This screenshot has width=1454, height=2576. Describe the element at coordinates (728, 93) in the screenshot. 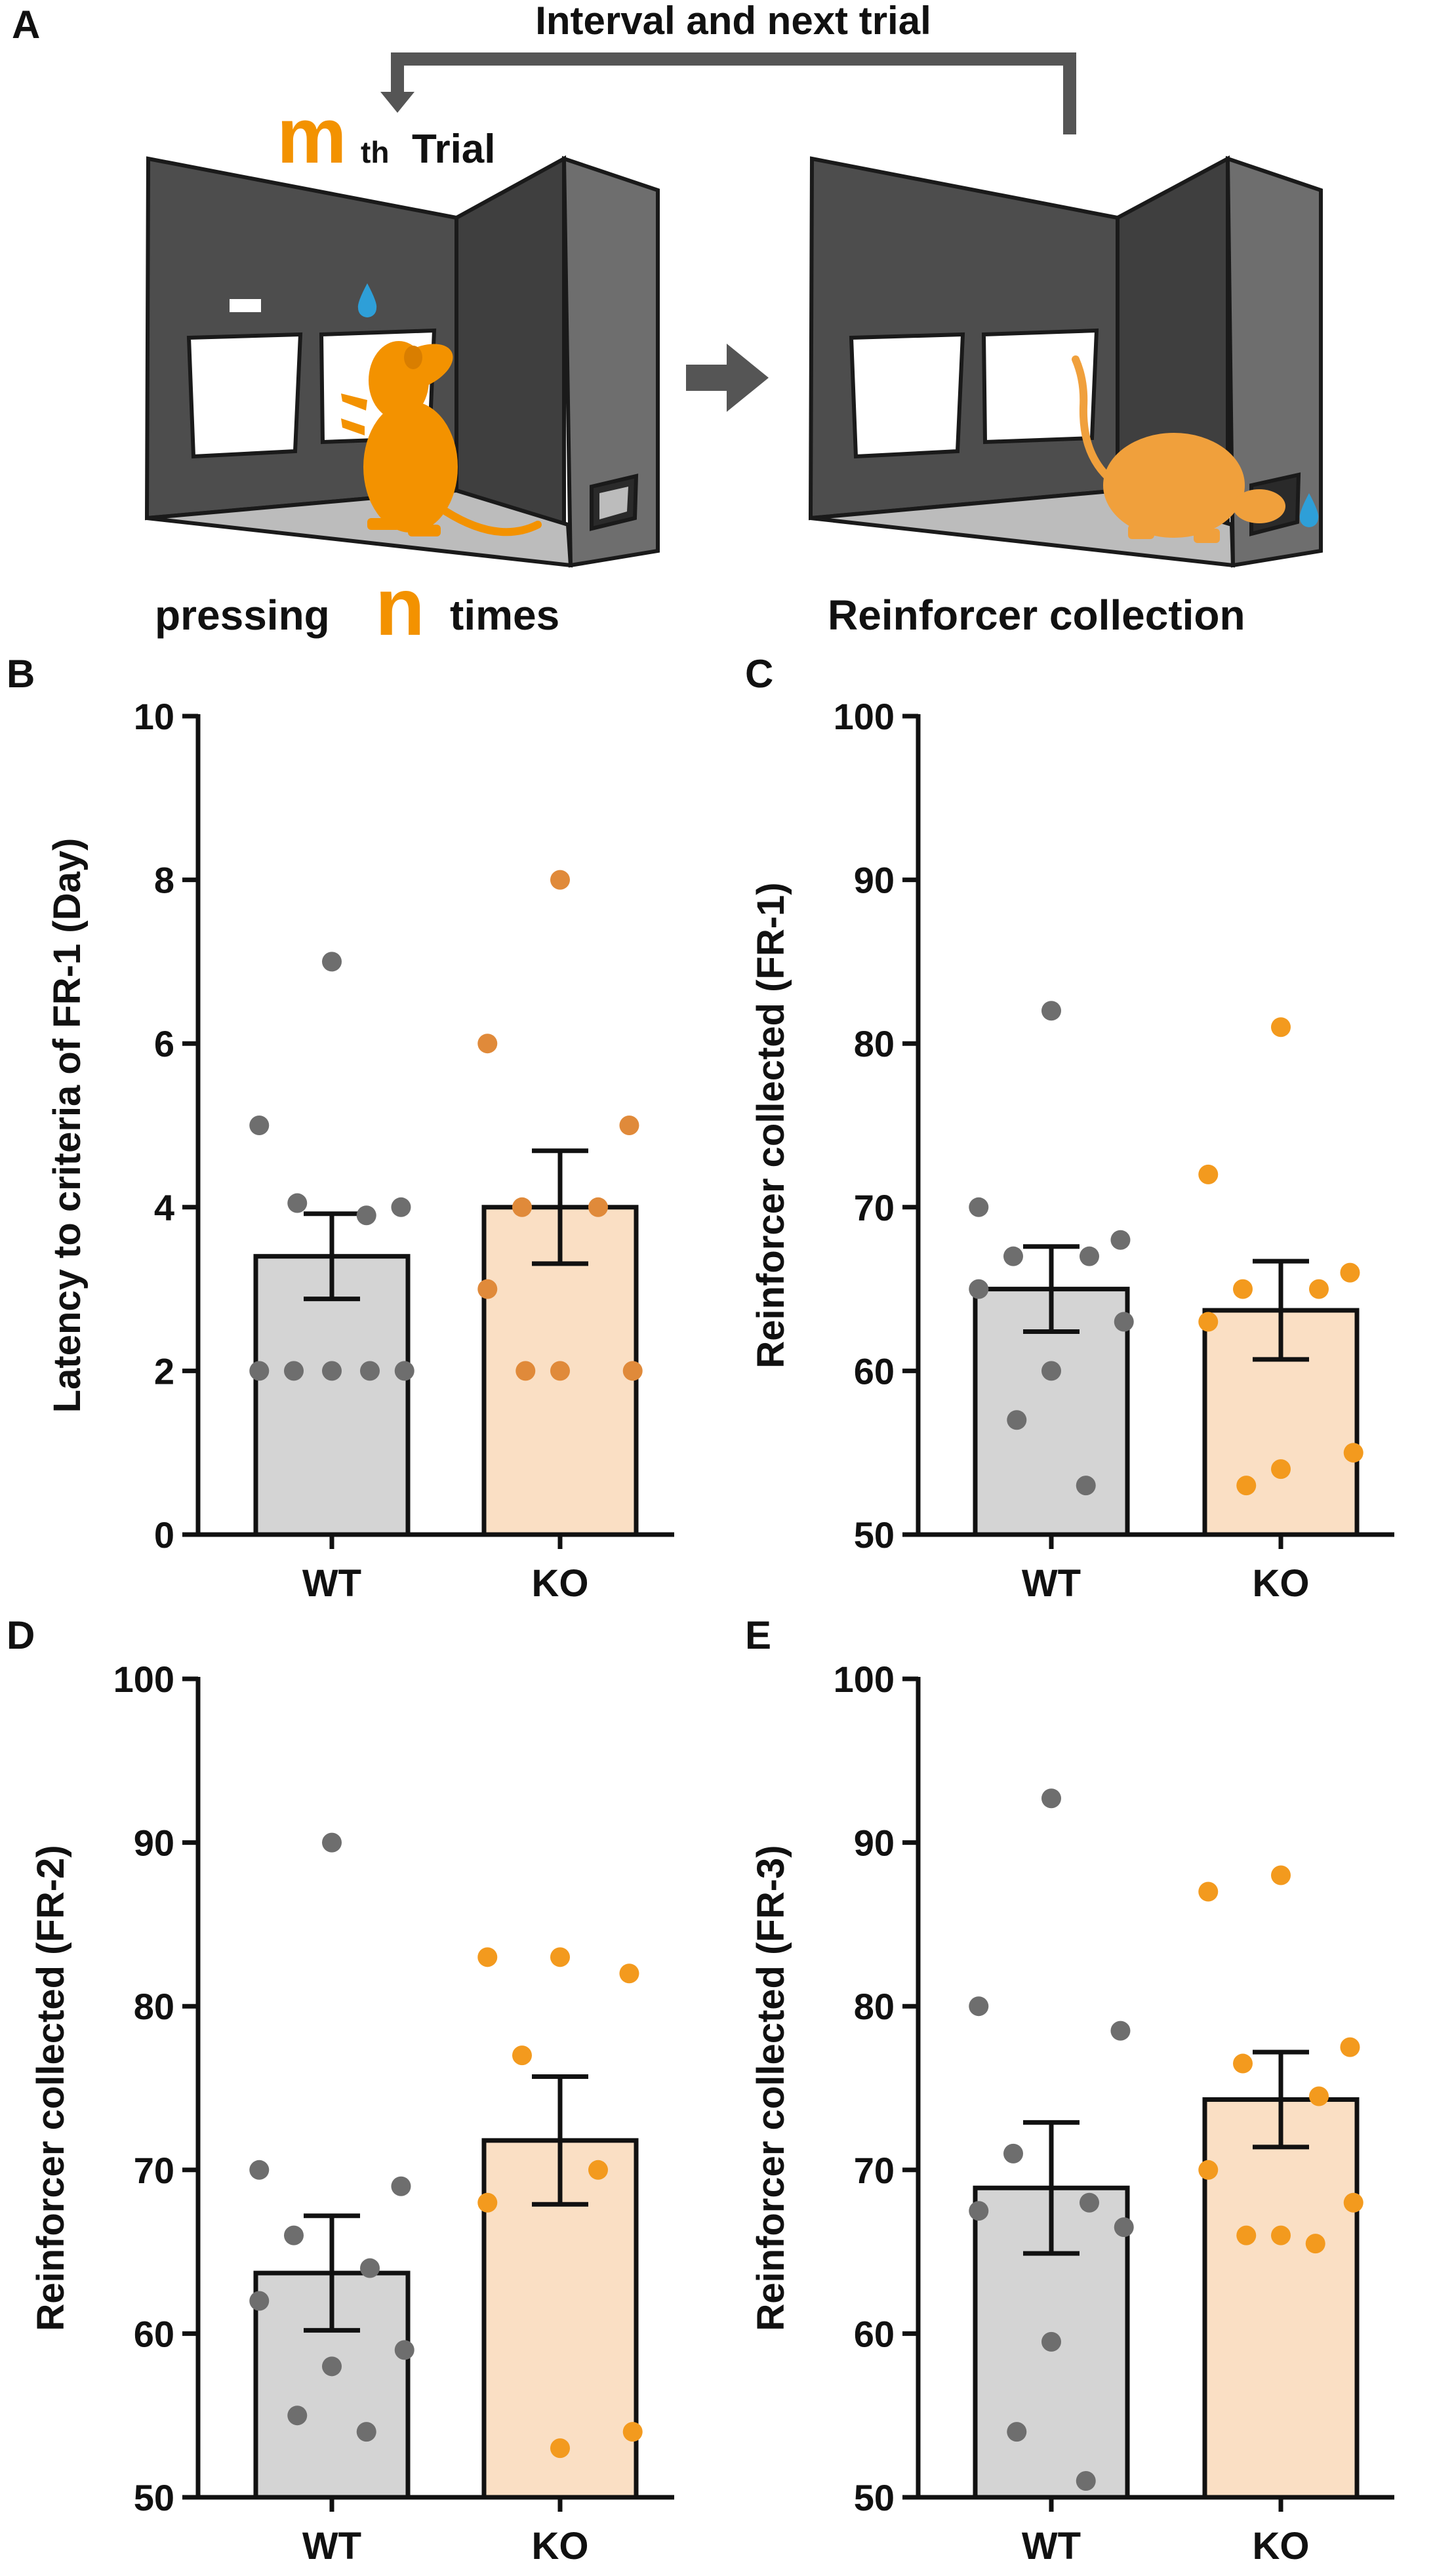

I see `interval-loop-arrow` at that location.